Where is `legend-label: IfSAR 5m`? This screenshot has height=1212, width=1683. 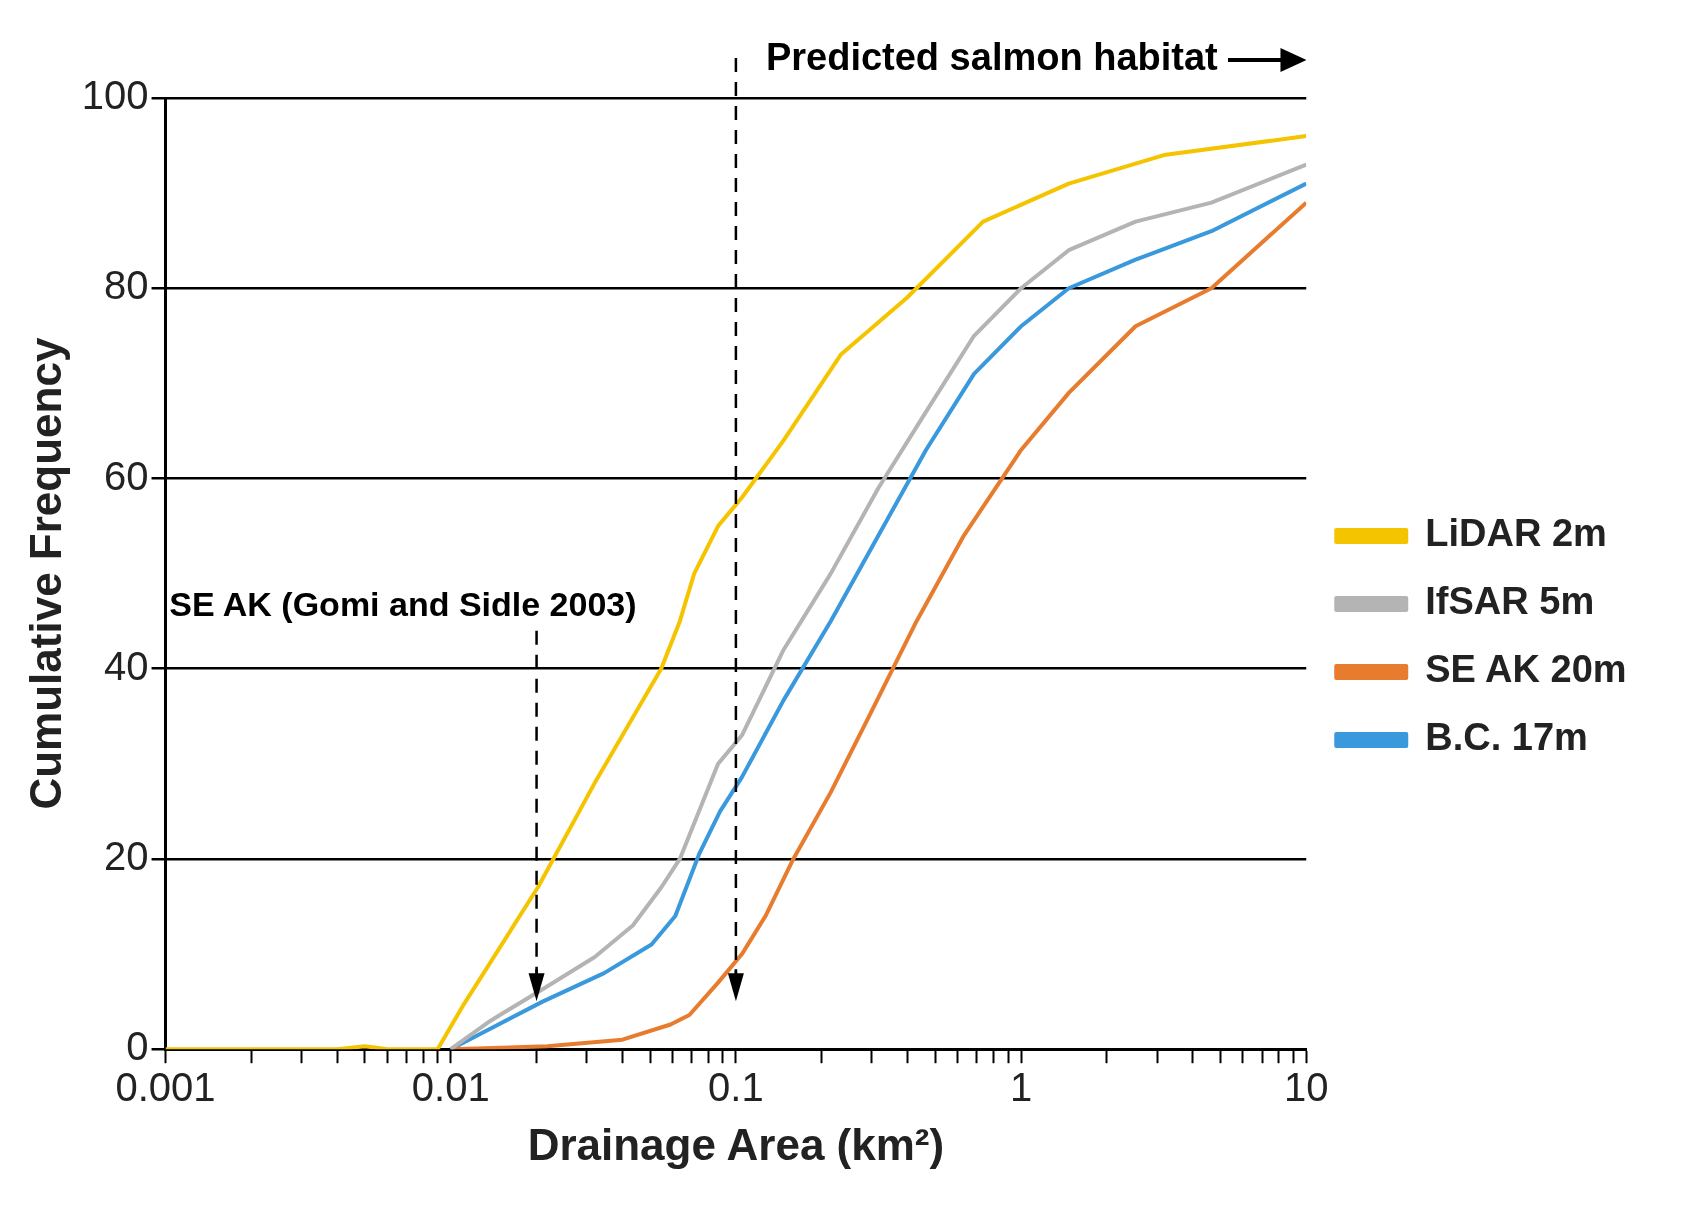 legend-label: IfSAR 5m is located at coordinates (1510, 601).